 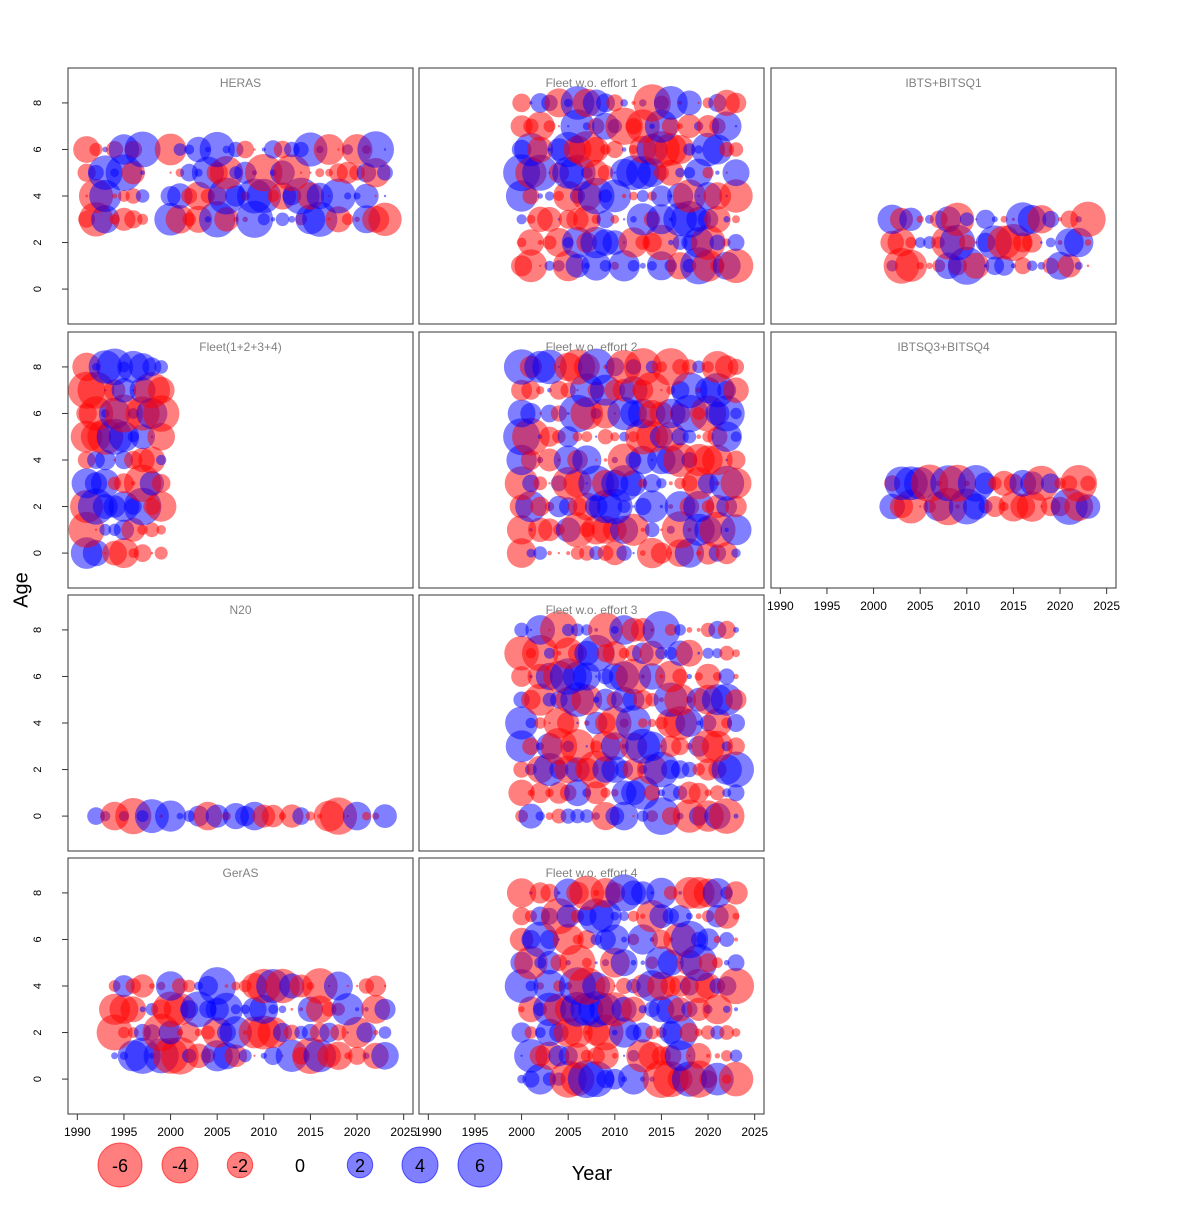 I want to click on x-tick-label: 2025, so click(x=403, y=1132).